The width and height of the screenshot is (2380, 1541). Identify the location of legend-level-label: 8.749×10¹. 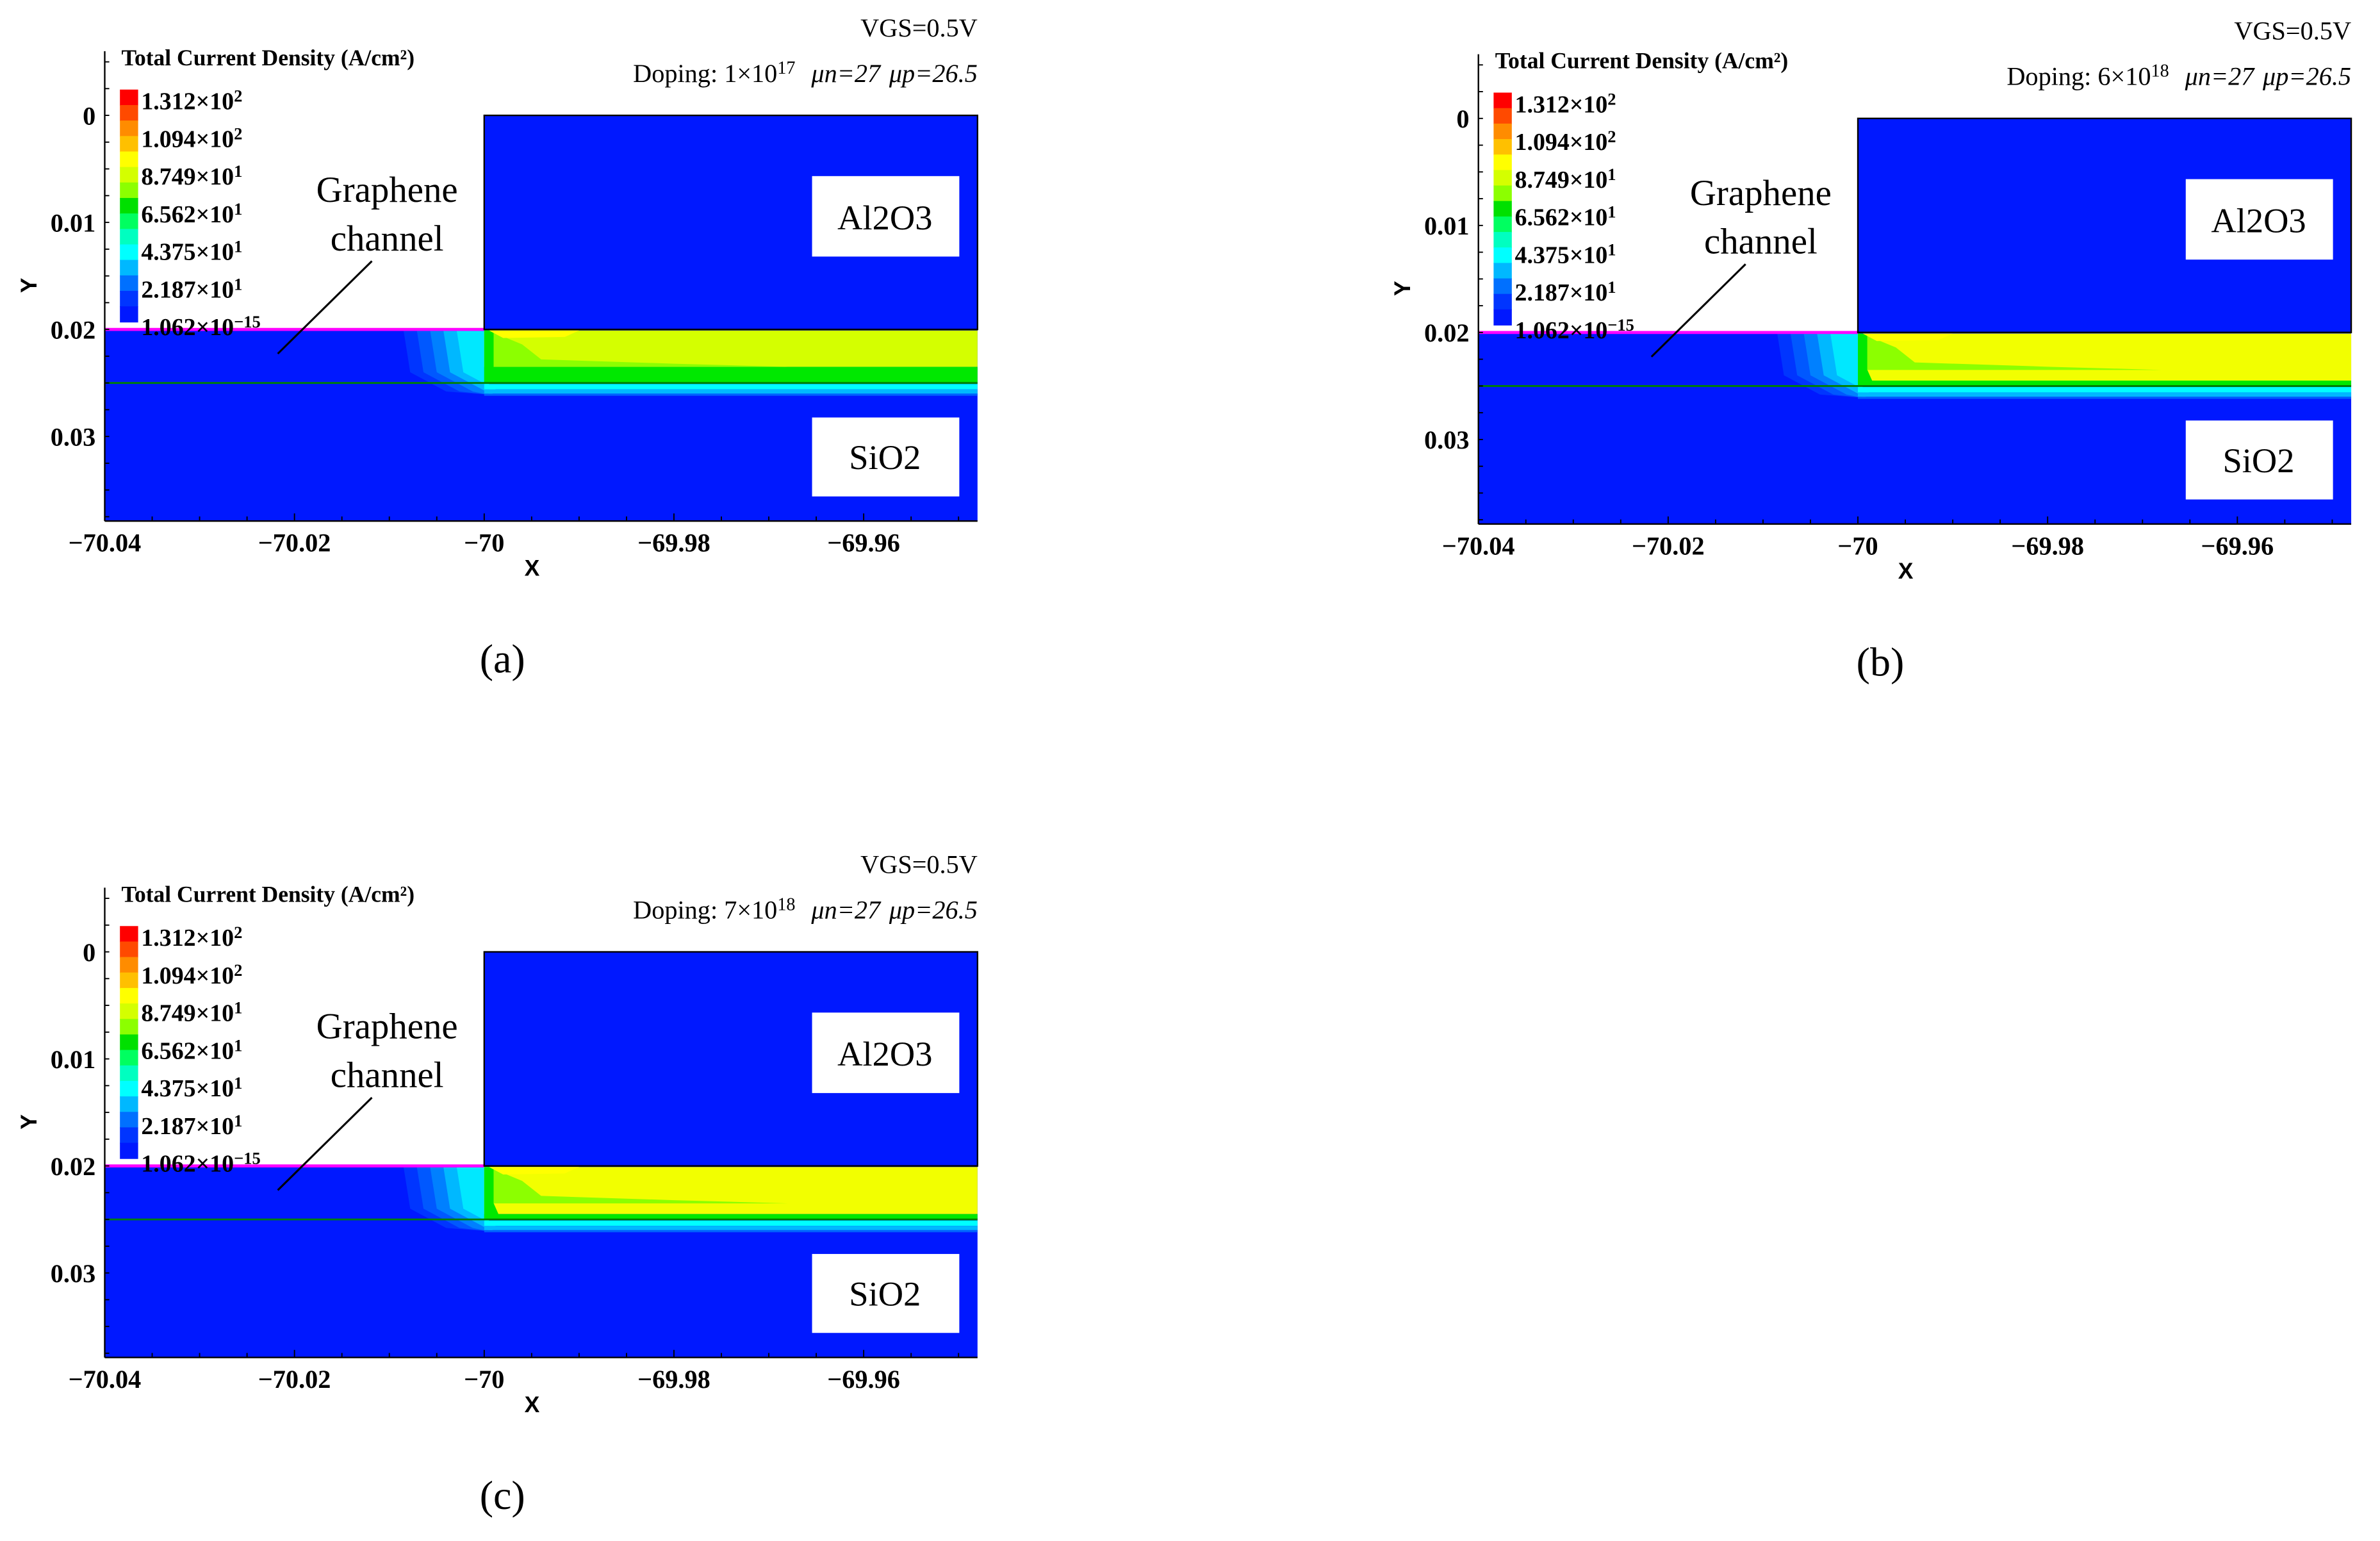
(1565, 179).